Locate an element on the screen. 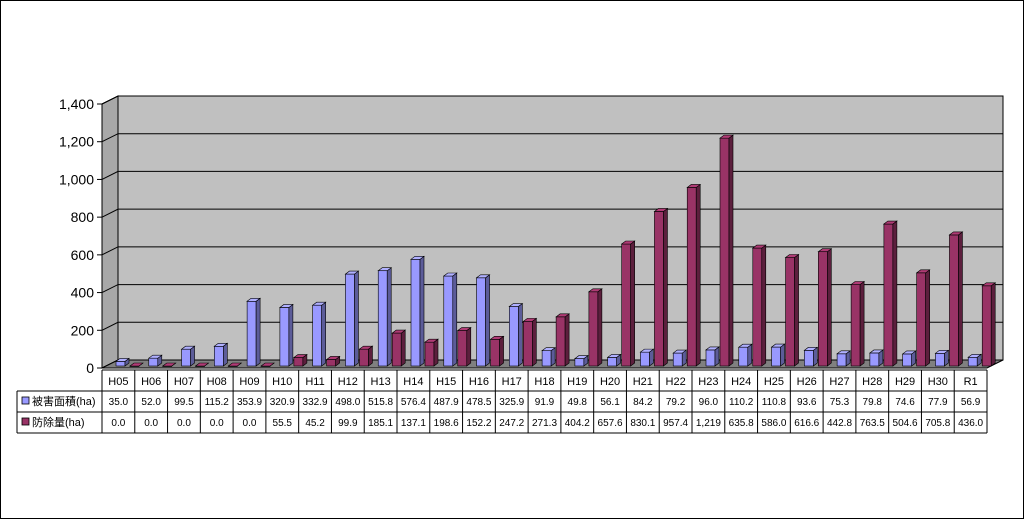 This screenshot has height=520, width=1024. data-label: 91.9 is located at coordinates (545, 402).